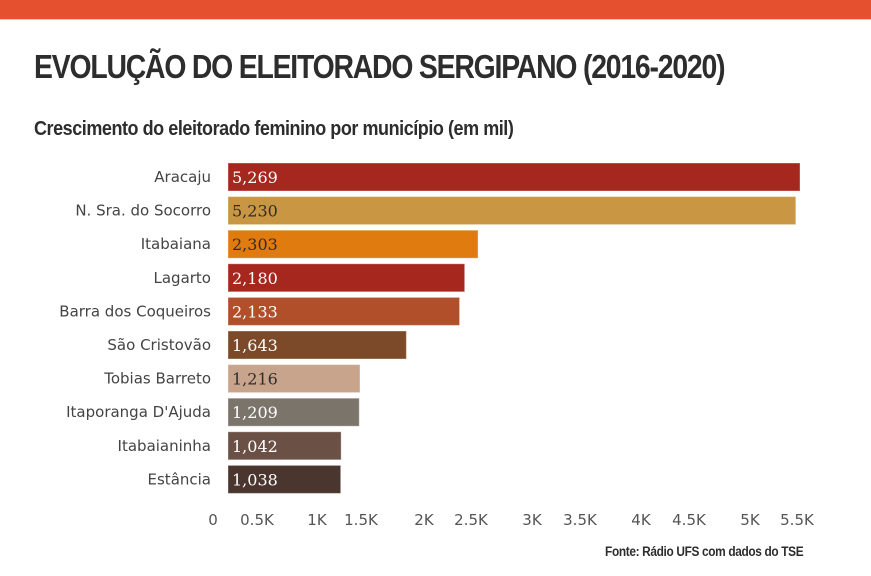 This screenshot has height=576, width=871. I want to click on bar-row: São Cristovão 1,643, so click(257, 345).